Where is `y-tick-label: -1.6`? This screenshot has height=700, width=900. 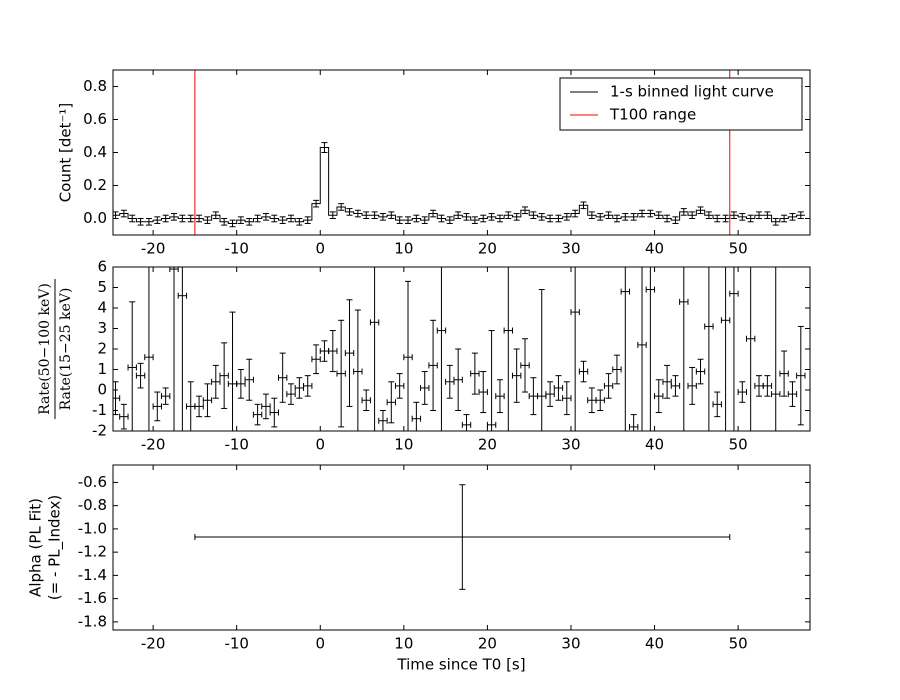
y-tick-label: -1.6 is located at coordinates (92, 598).